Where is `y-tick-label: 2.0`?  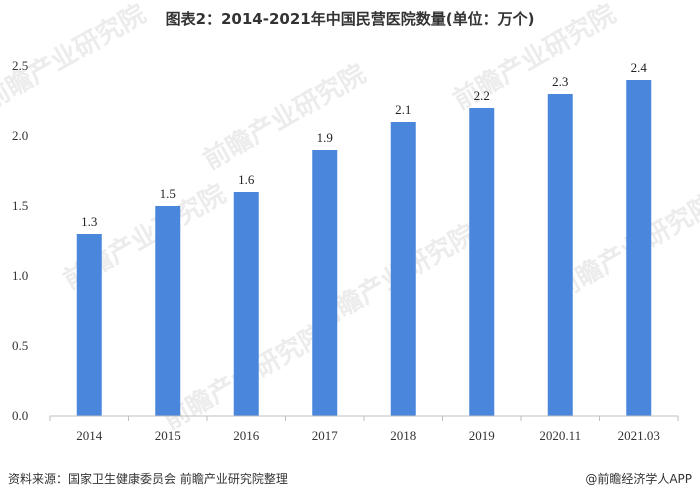
y-tick-label: 2.0 is located at coordinates (20, 135).